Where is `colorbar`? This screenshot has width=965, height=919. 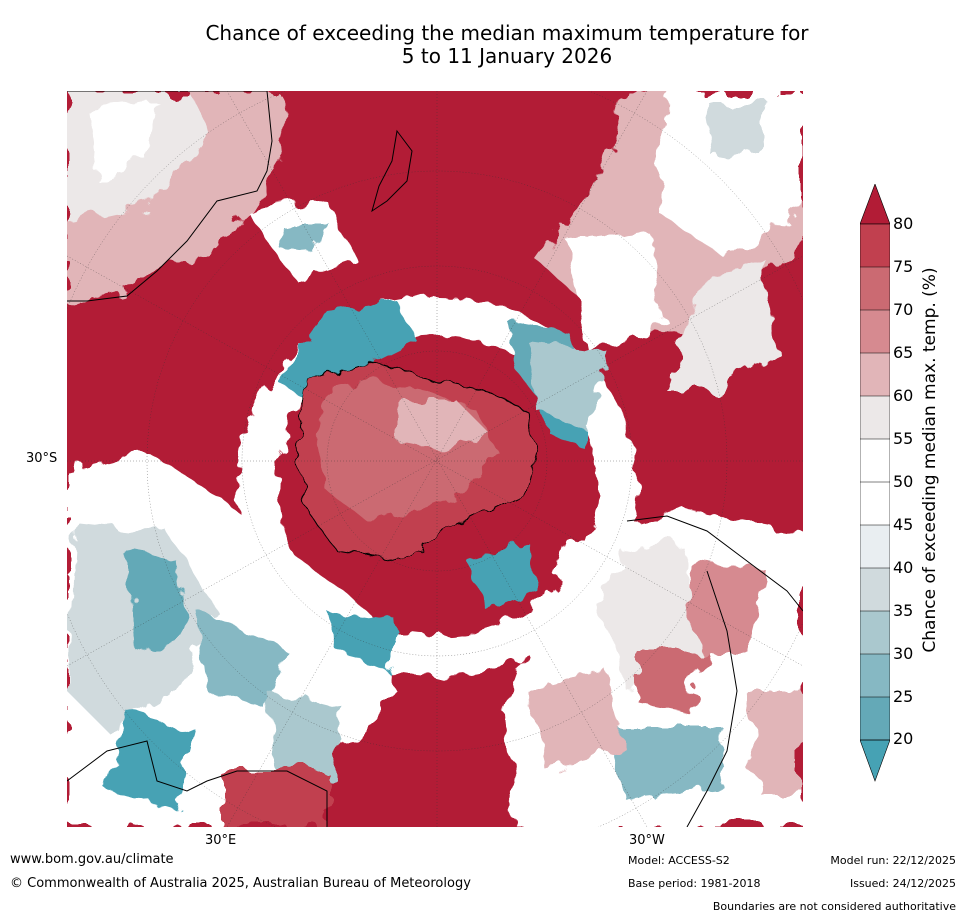 colorbar is located at coordinates (875, 483).